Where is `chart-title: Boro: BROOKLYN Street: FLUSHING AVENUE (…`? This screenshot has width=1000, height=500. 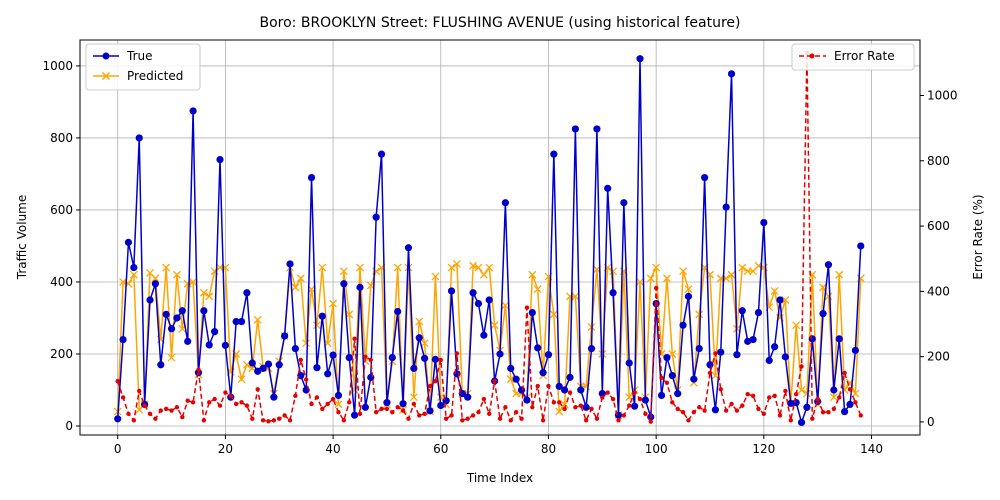 chart-title: Boro: BROOKLYN Street: FLUSHING AVENUE (… is located at coordinates (500, 23).